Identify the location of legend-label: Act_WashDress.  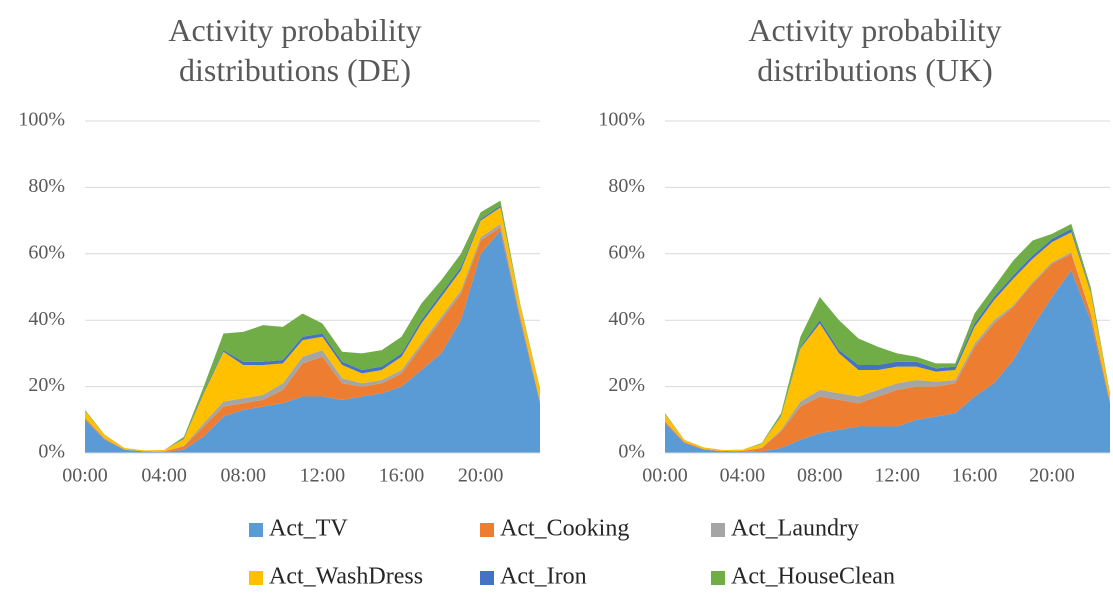
(346, 577).